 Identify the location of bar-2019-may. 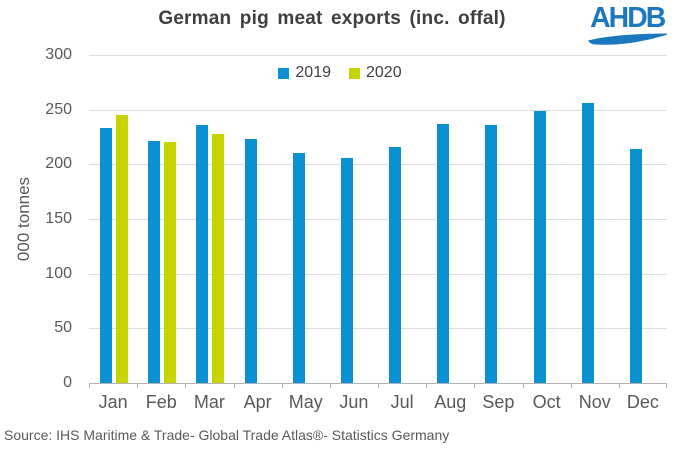
(298, 268).